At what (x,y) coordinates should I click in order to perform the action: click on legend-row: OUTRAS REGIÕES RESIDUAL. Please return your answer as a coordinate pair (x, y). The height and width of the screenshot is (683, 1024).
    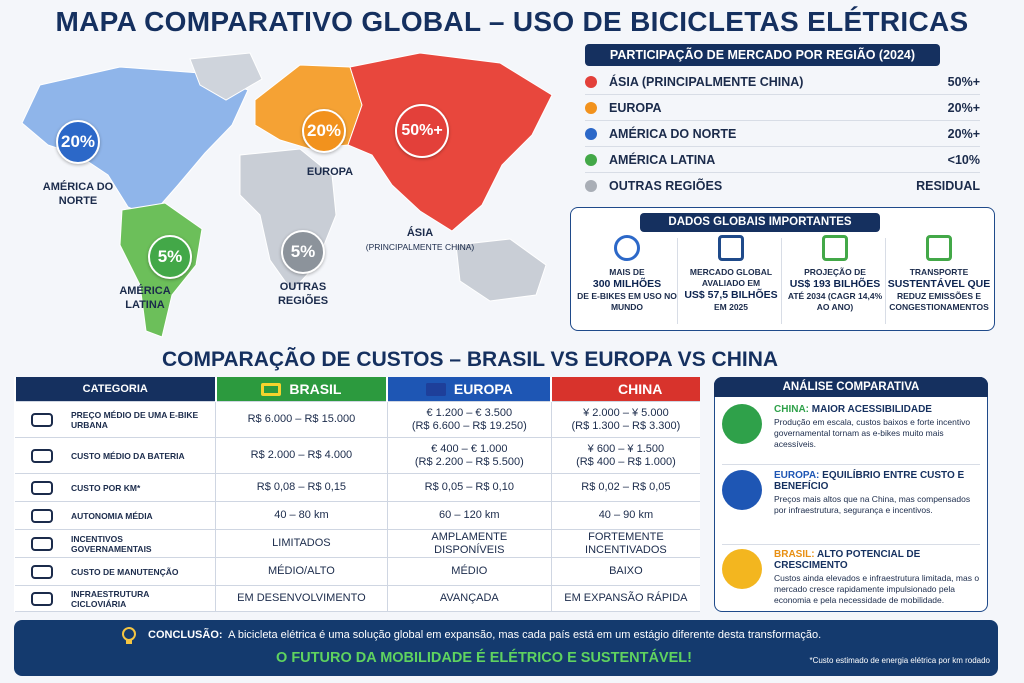
    Looking at the image, I should click on (782, 186).